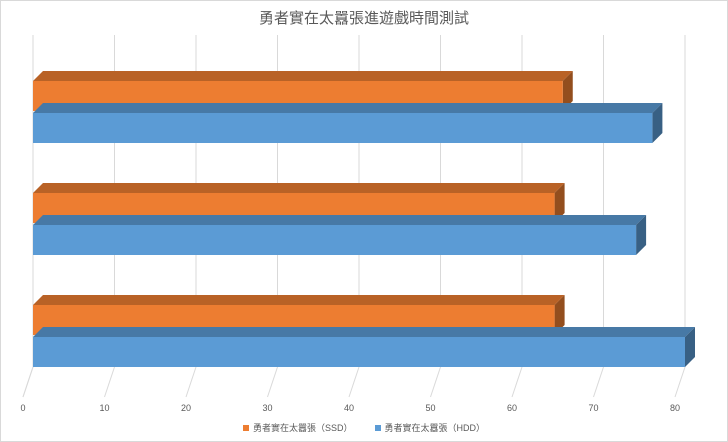 This screenshot has width=728, height=442. I want to click on legend-label-hdd: 勇者實在太囂張（HDD）, so click(435, 428).